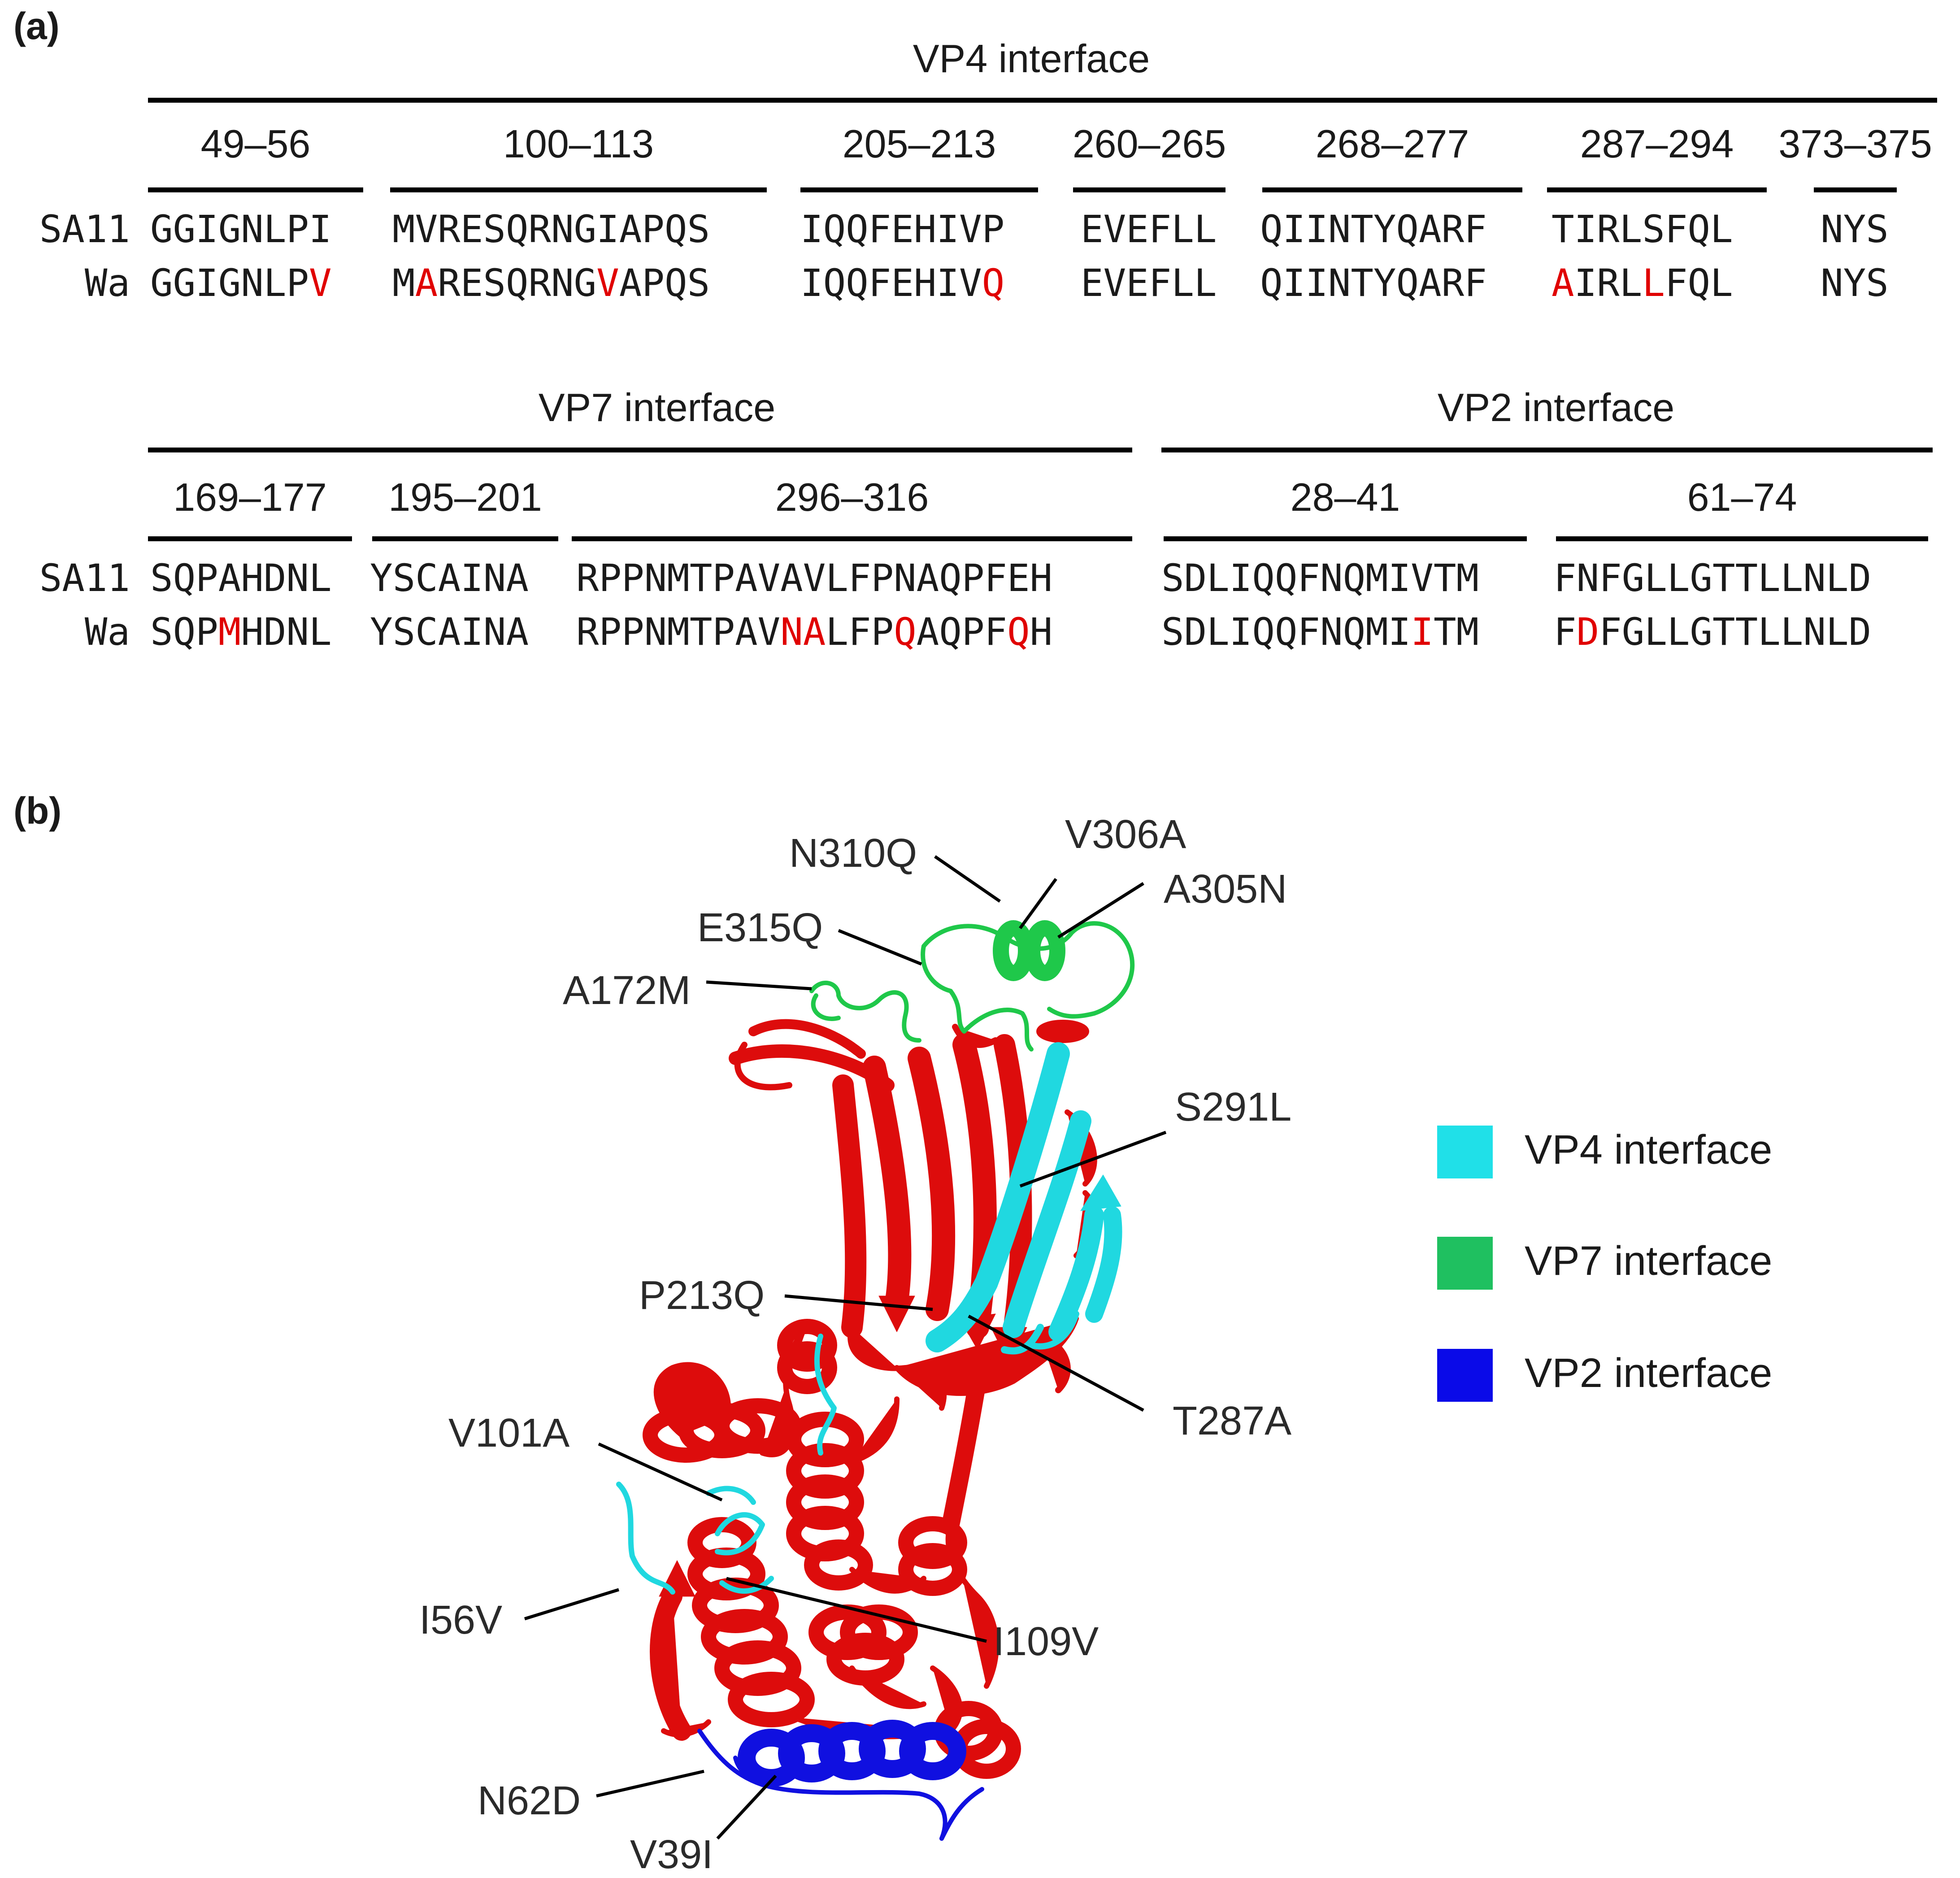 The image size is (1960, 1878). I want to click on sa11-sequence: EVEFLL, so click(1149, 229).